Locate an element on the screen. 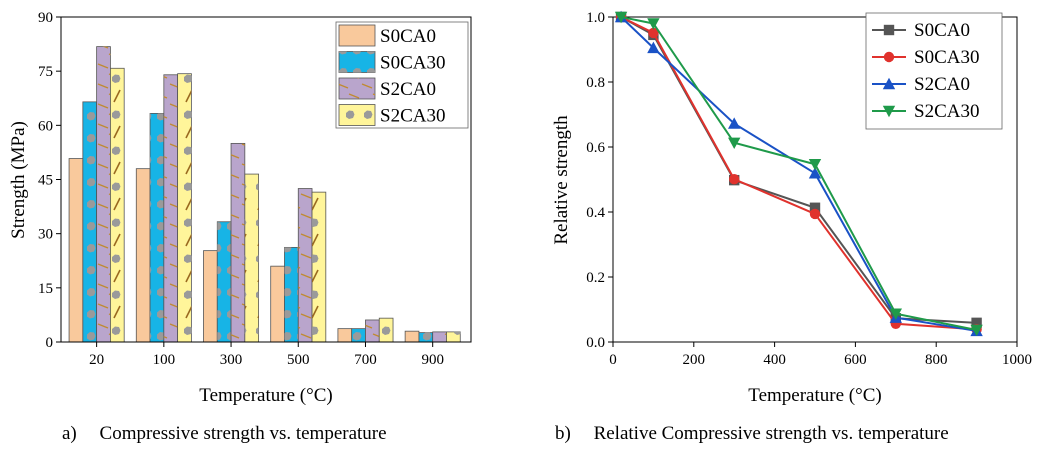  x-tick-label: 0 is located at coordinates (613, 360).